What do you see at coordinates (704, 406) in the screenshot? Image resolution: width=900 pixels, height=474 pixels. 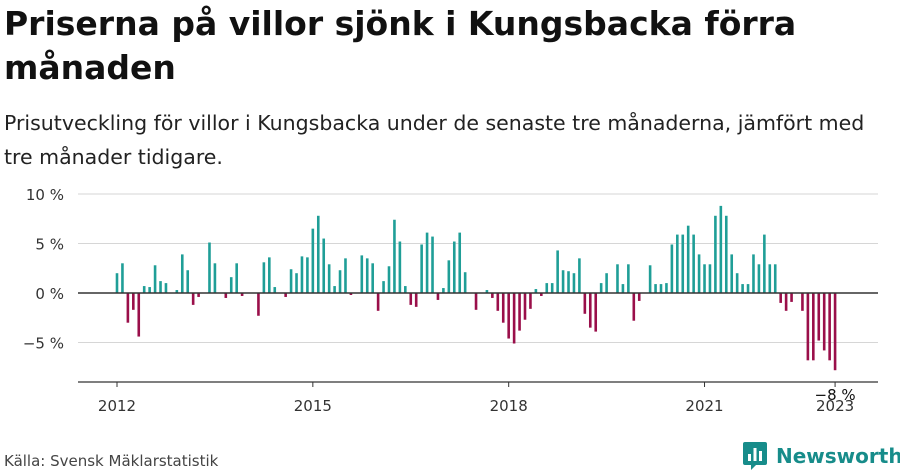 I see `x-tick-label: 2021` at bounding box center [704, 406].